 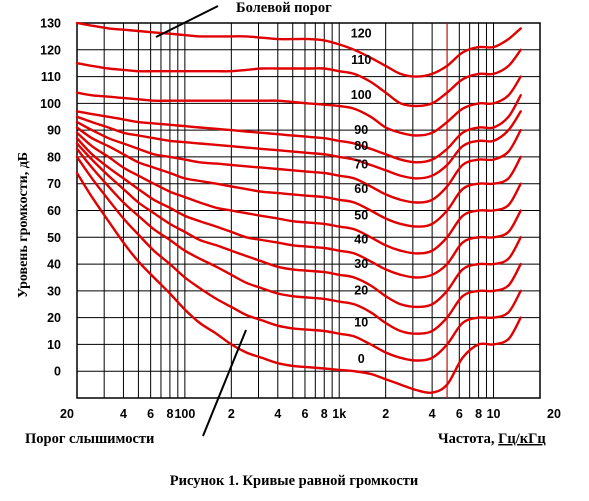 I want to click on curve-label: 80, so click(x=361, y=146).